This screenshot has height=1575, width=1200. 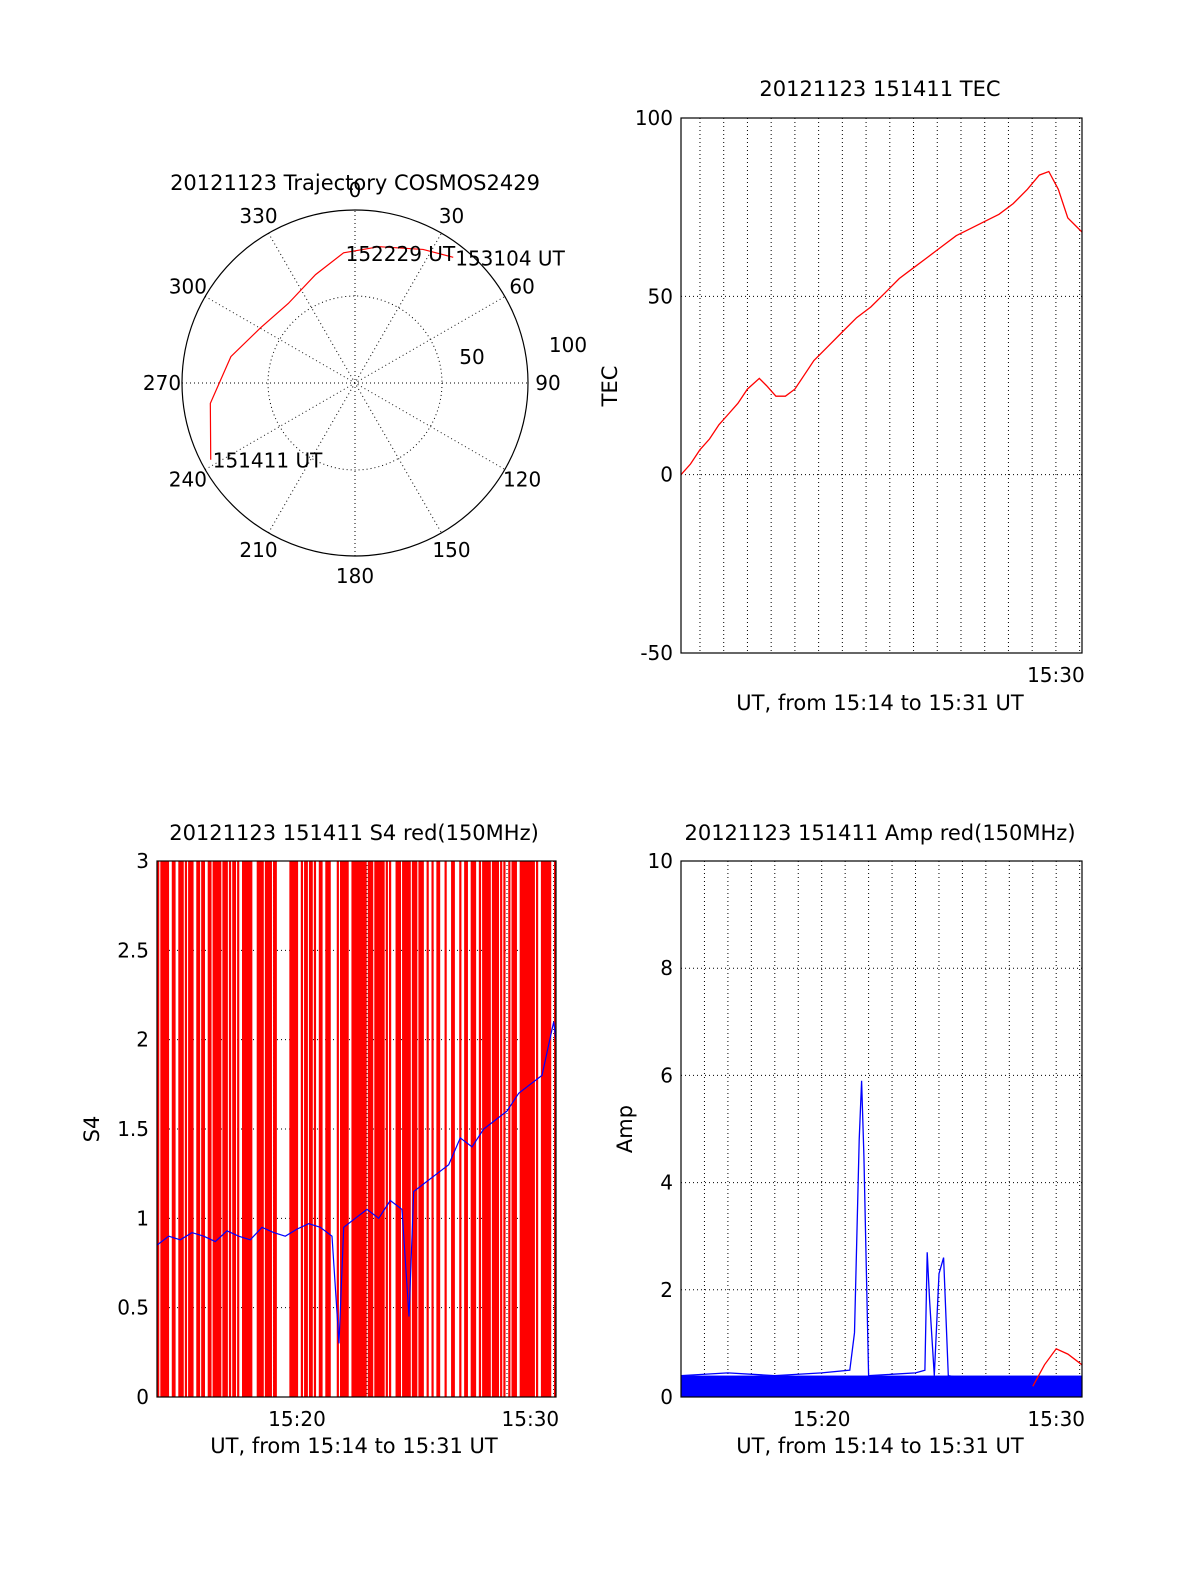 What do you see at coordinates (413, 1419) in the screenshot?
I see `s4-x-ticks: 15:20 15:30` at bounding box center [413, 1419].